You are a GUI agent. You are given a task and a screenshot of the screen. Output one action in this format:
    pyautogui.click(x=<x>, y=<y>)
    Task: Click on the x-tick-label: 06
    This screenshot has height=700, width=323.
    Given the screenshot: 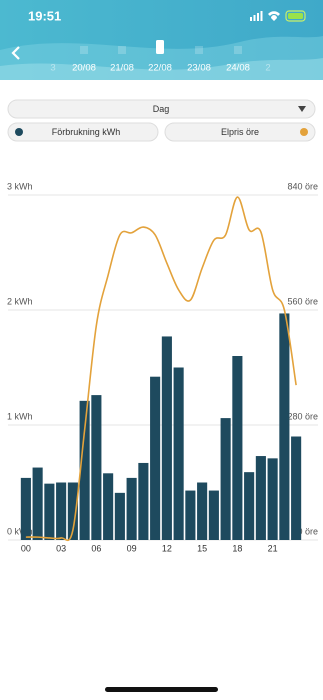 What is the action you would take?
    pyautogui.click(x=96, y=548)
    